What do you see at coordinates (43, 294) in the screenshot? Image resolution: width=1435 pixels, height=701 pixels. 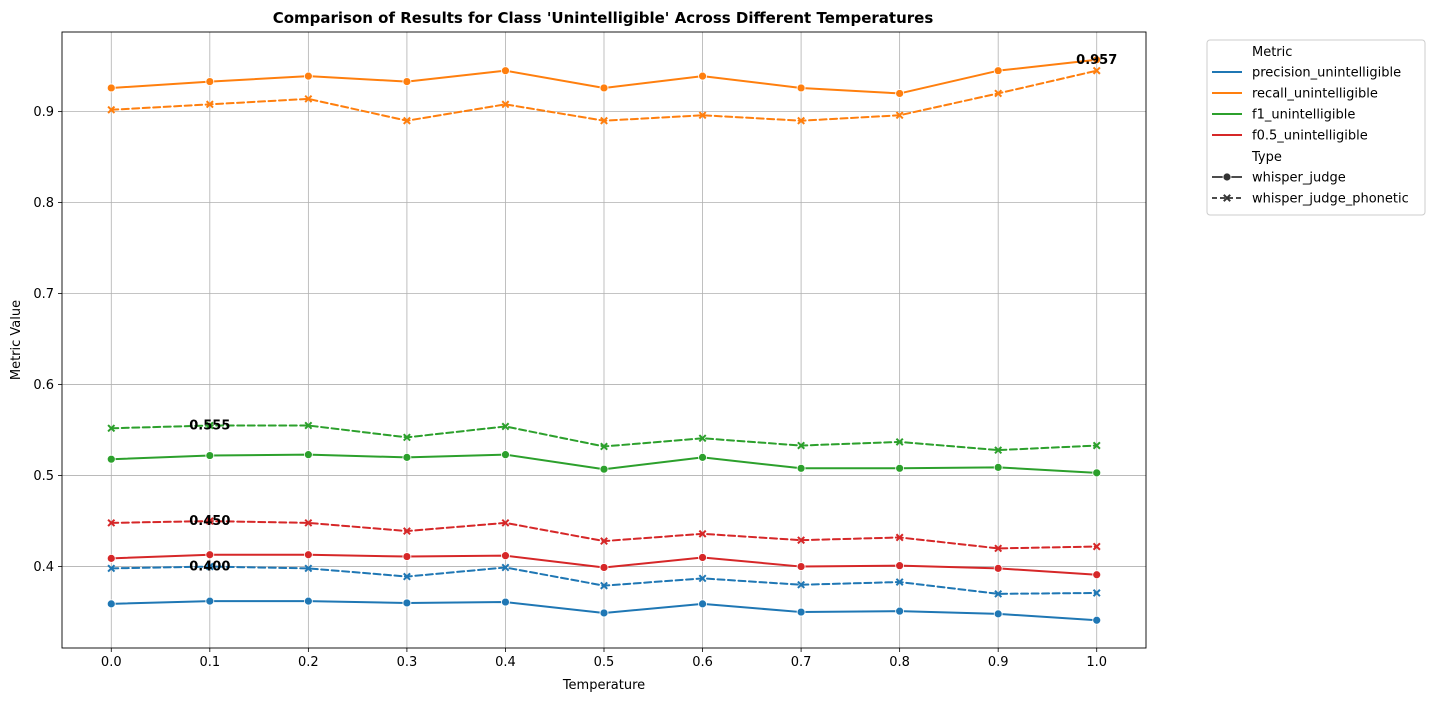 I see `y-tick-label: 0.7` at bounding box center [43, 294].